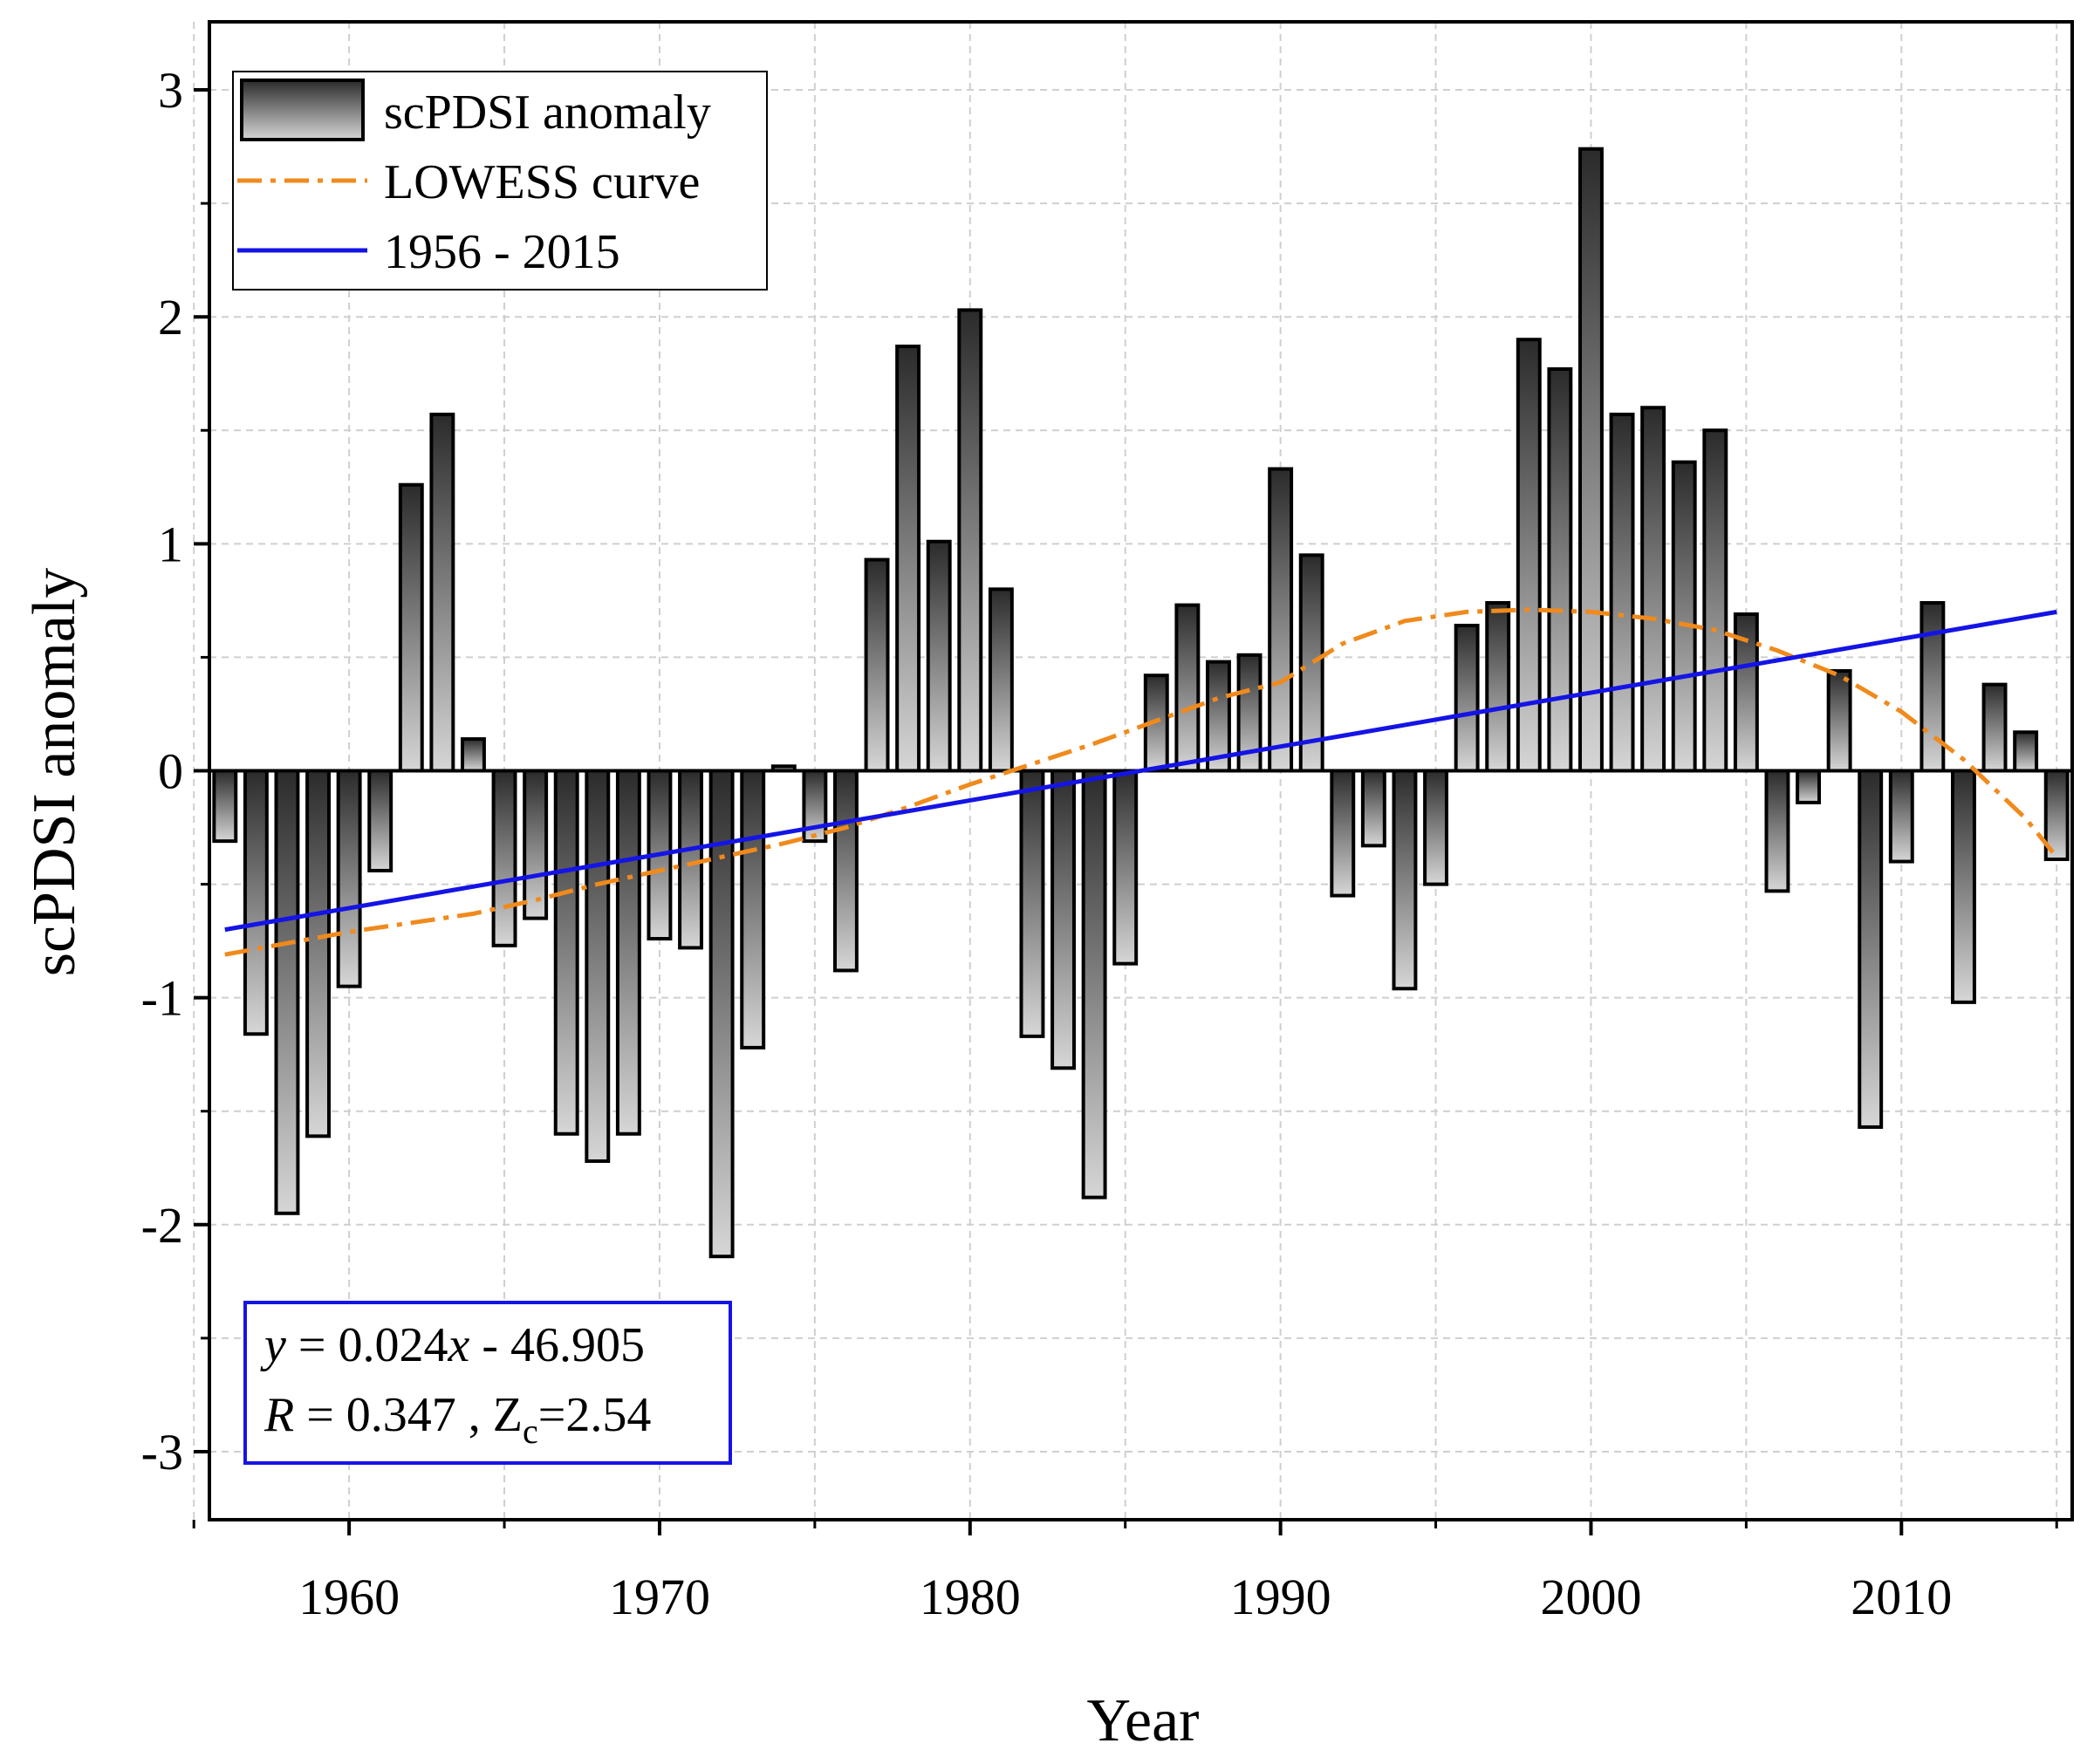 The image size is (2094, 1764). What do you see at coordinates (1590, 1597) in the screenshot?
I see `x-tick-label: 2000` at bounding box center [1590, 1597].